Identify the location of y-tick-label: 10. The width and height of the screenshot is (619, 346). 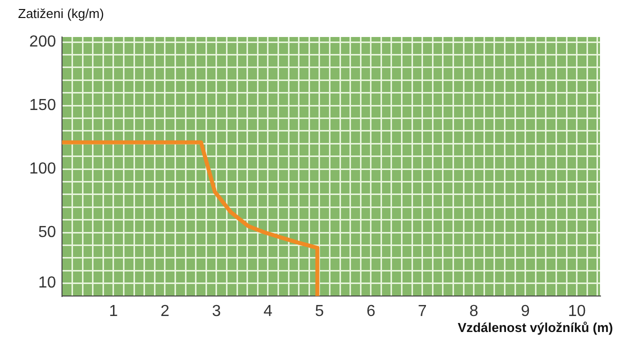
(47, 283).